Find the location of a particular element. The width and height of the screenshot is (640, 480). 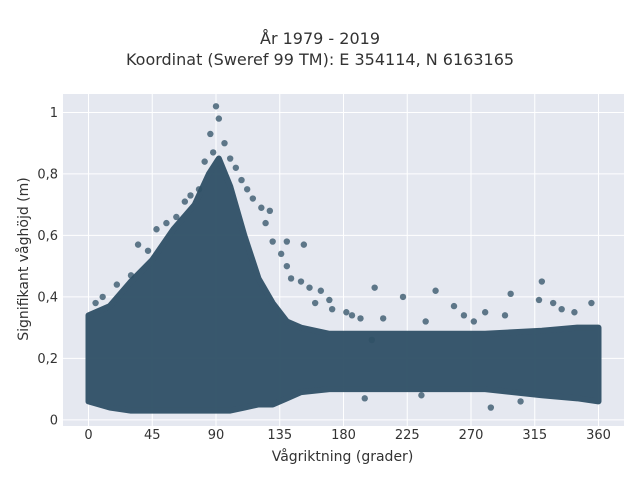

x-tick-label: 180 is located at coordinates (343, 435).